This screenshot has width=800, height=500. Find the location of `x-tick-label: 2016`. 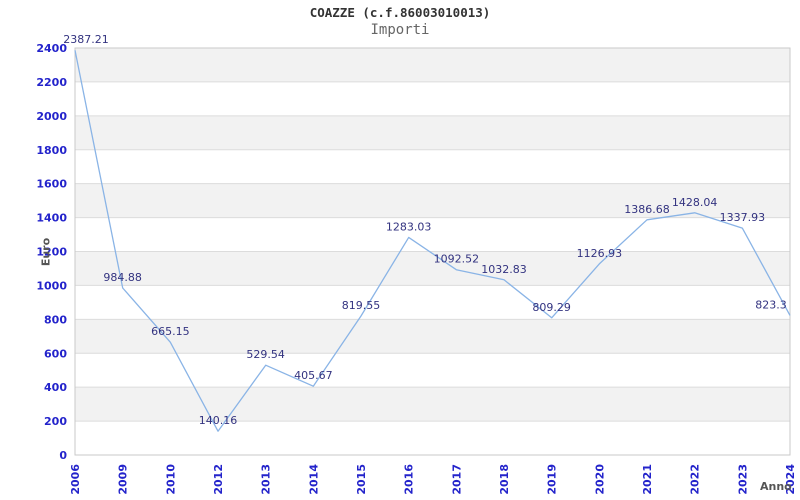

x-tick-label: 2016 is located at coordinates (409, 479).